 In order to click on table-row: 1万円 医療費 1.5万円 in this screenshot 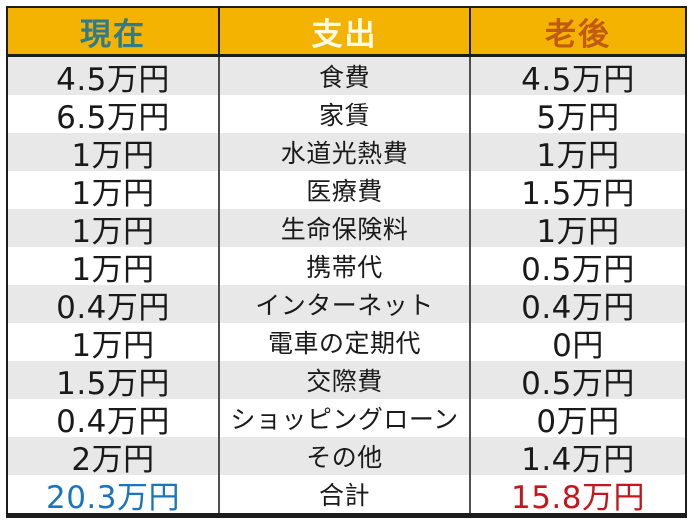, I will do `click(346, 190)`.